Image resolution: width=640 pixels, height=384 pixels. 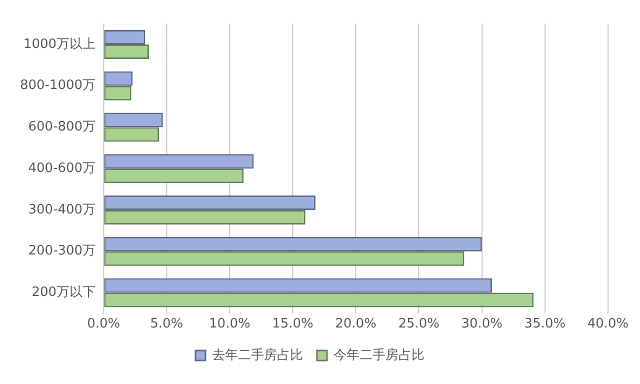 What do you see at coordinates (59, 44) in the screenshot?
I see `y-tick-label: 1000万以上` at bounding box center [59, 44].